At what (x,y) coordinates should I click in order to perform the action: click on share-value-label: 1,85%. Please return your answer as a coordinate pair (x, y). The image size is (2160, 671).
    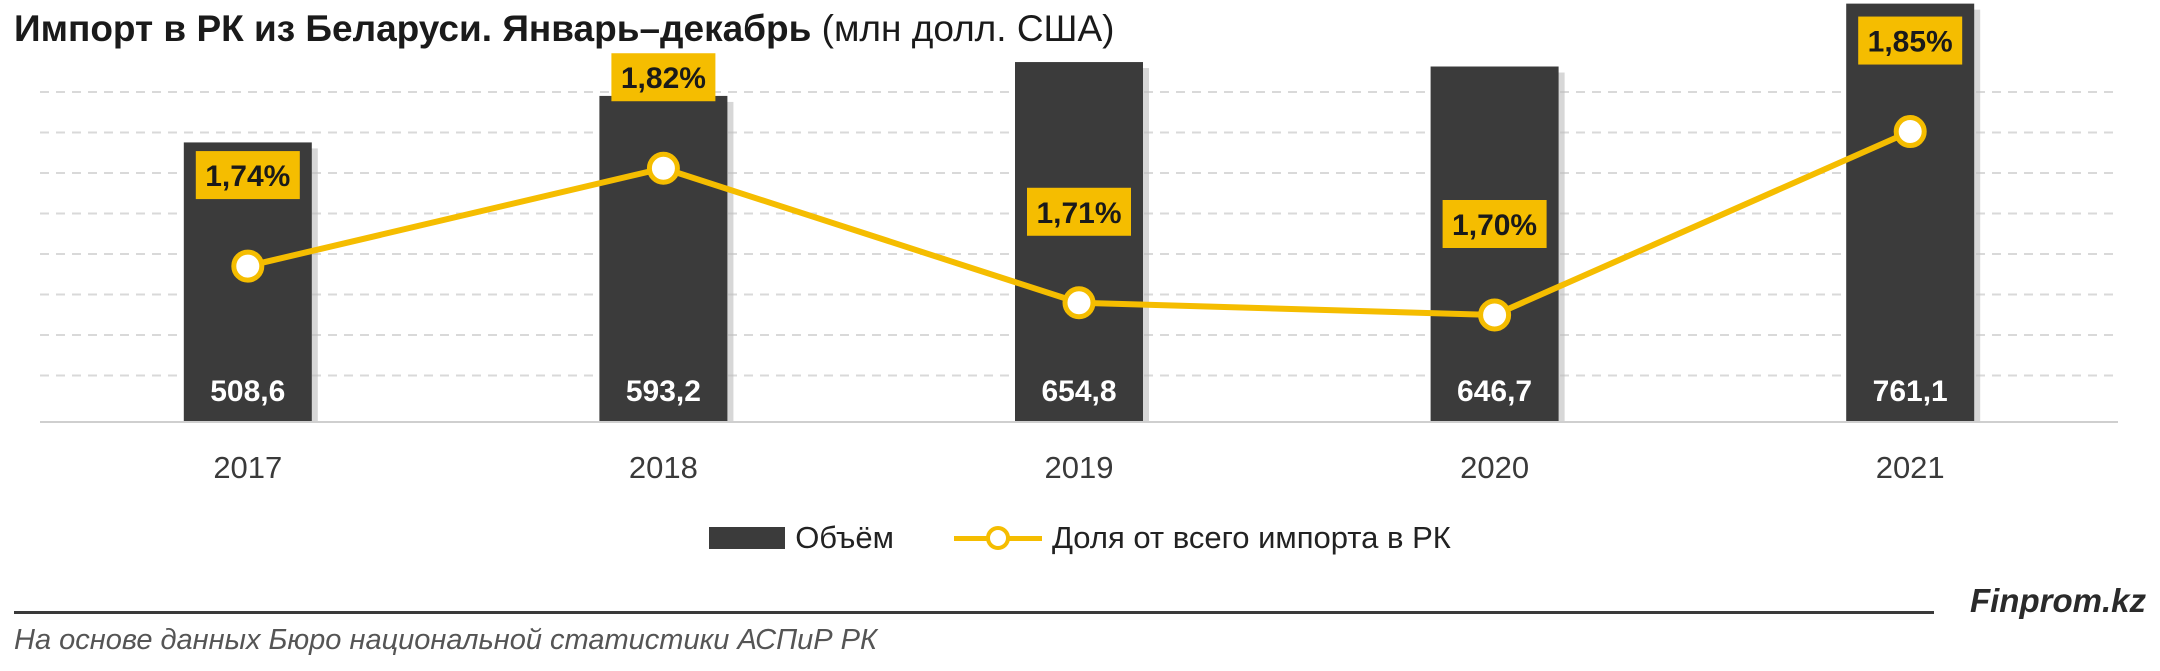
    Looking at the image, I should click on (1910, 42).